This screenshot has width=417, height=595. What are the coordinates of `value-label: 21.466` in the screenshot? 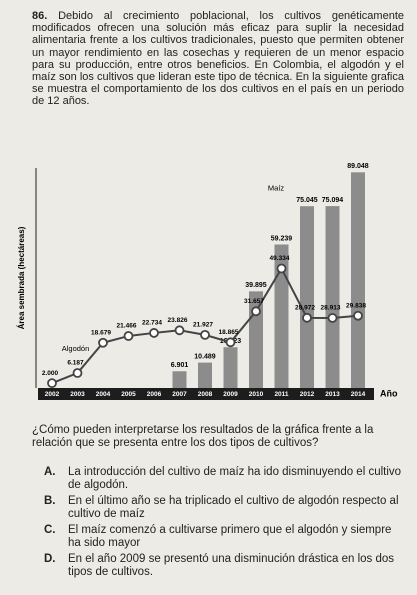 It's located at (127, 326).